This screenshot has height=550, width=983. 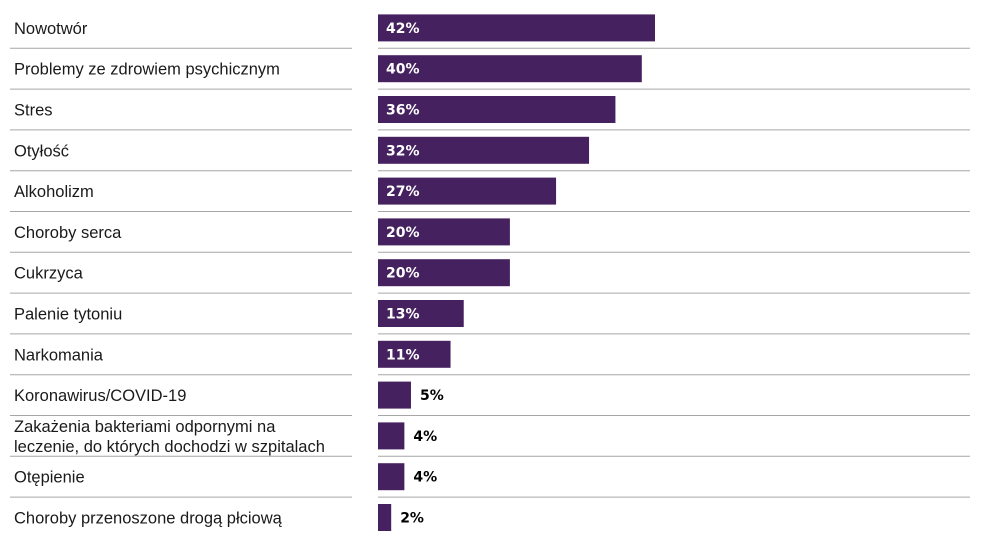 I want to click on category-label-line: Problemy ze zdrowiem psychicznym, so click(x=147, y=70).